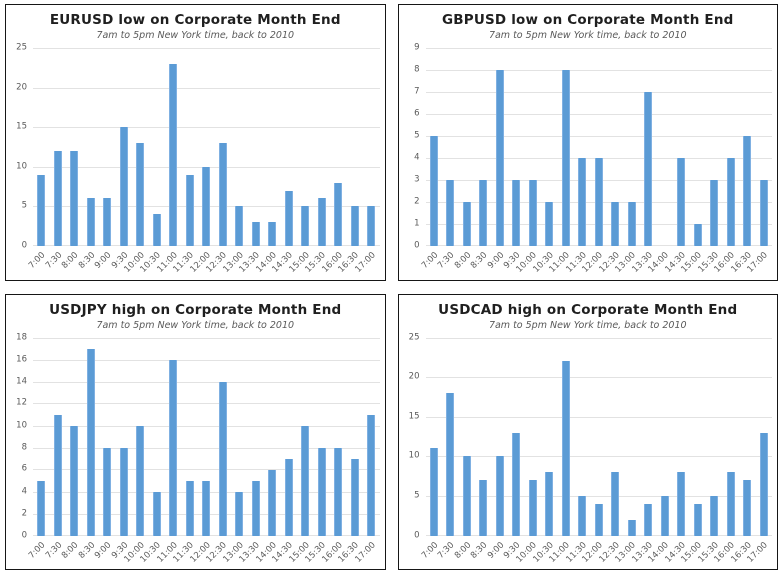  Describe the element at coordinates (21, 47) in the screenshot. I see `y-tick-label: 25` at that location.